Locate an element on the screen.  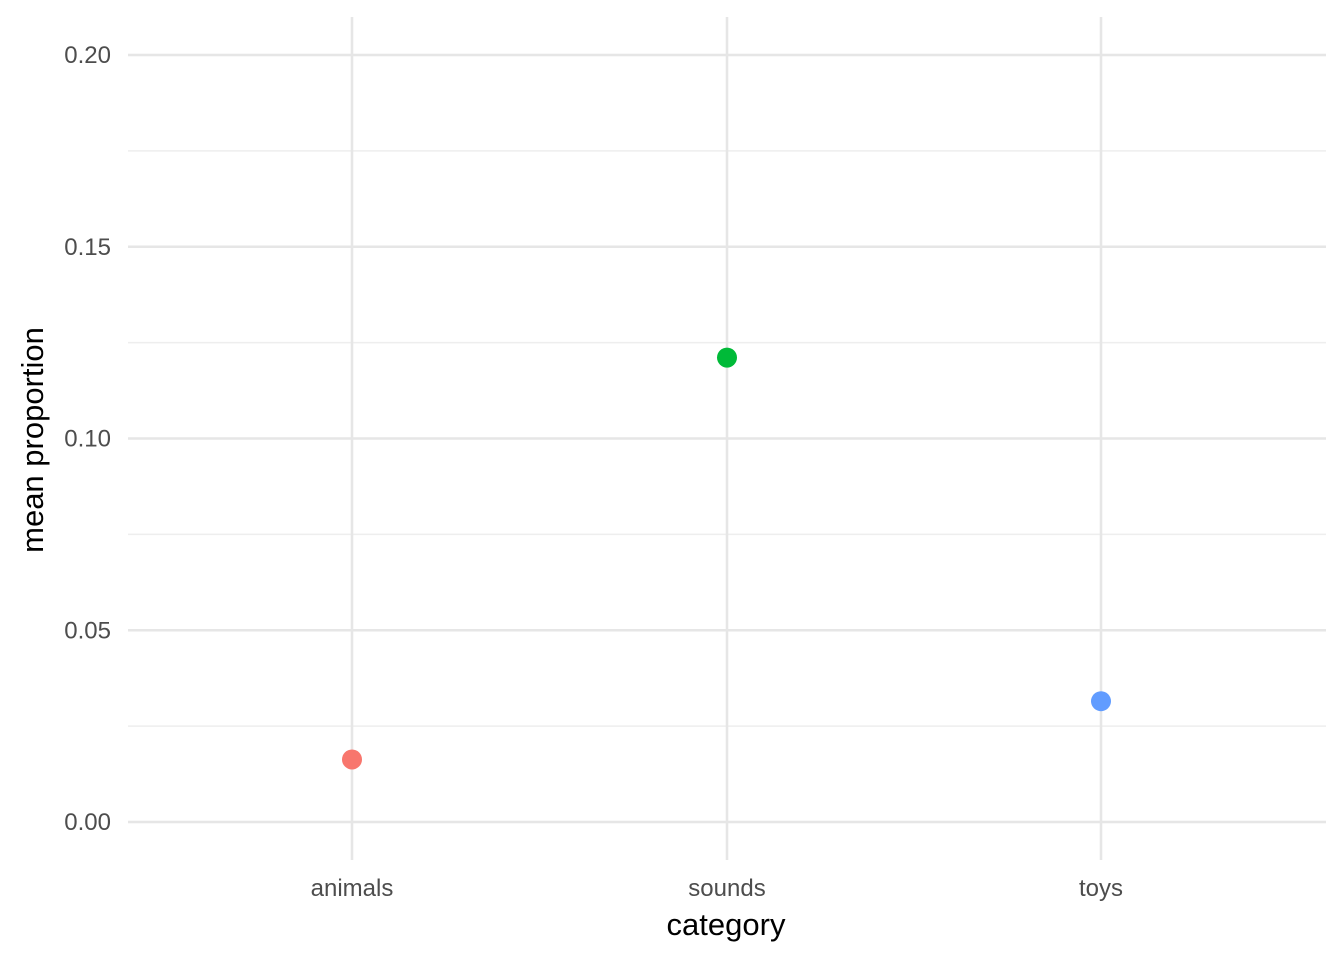
x-tick-label: sounds is located at coordinates (726, 888).